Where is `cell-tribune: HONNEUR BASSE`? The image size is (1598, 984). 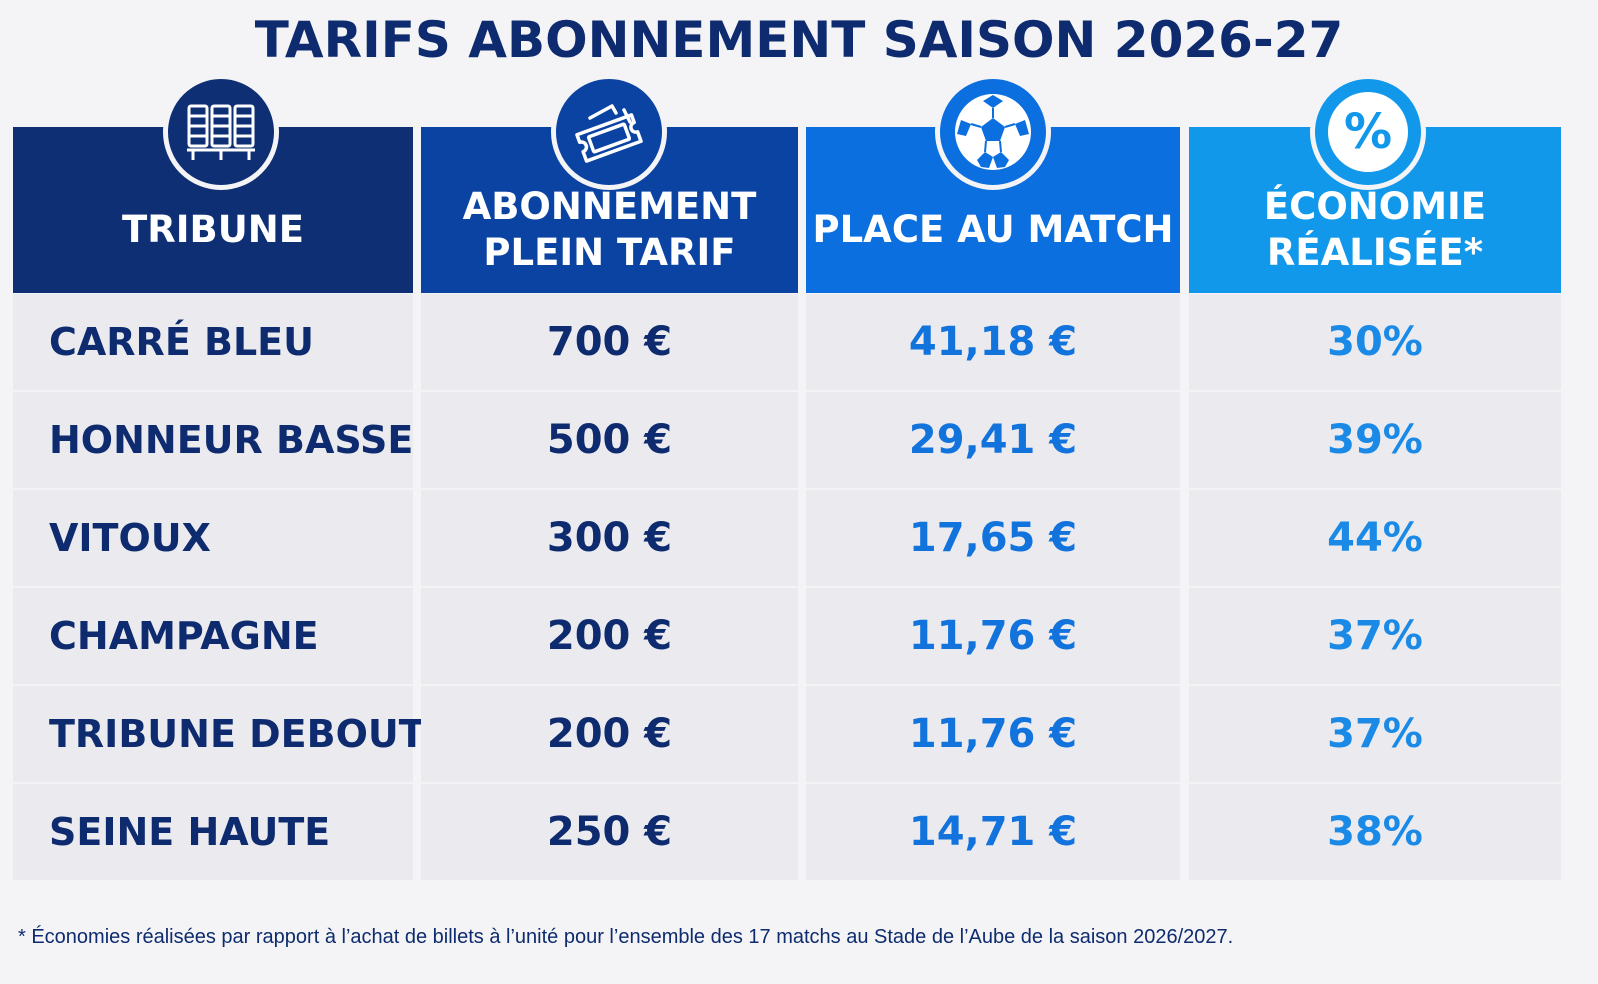 cell-tribune: HONNEUR BASSE is located at coordinates (213, 440).